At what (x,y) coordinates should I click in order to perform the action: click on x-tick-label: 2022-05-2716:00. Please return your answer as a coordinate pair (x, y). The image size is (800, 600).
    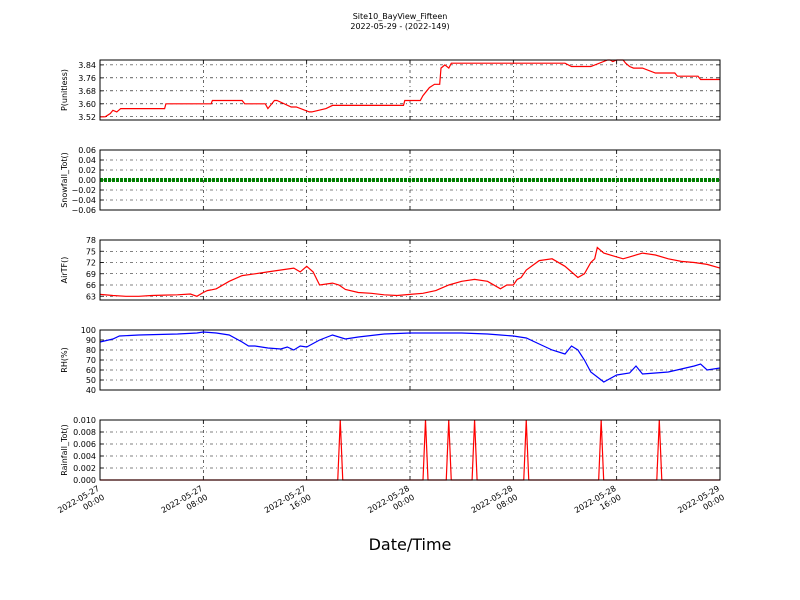
    Looking at the image, I should click on (288, 504).